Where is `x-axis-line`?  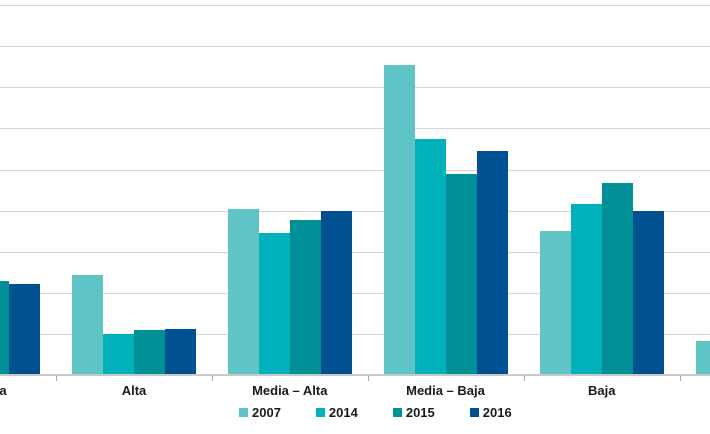
x-axis-line is located at coordinates (355, 375).